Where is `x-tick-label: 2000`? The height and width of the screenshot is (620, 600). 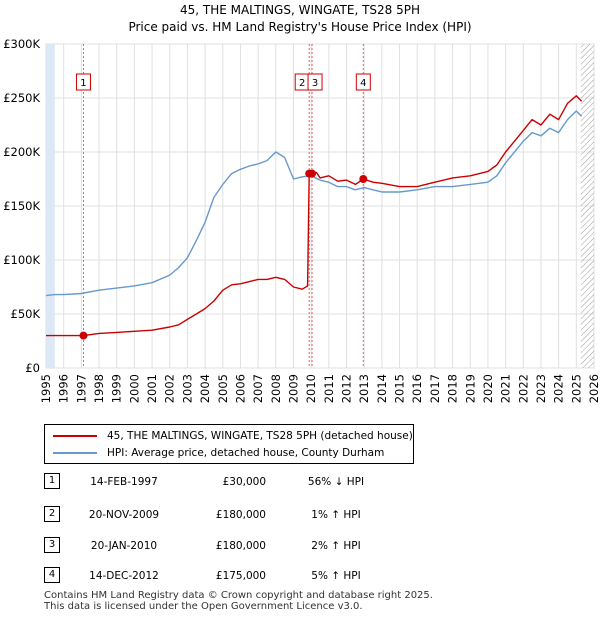 x-tick-label: 2000 is located at coordinates (134, 388).